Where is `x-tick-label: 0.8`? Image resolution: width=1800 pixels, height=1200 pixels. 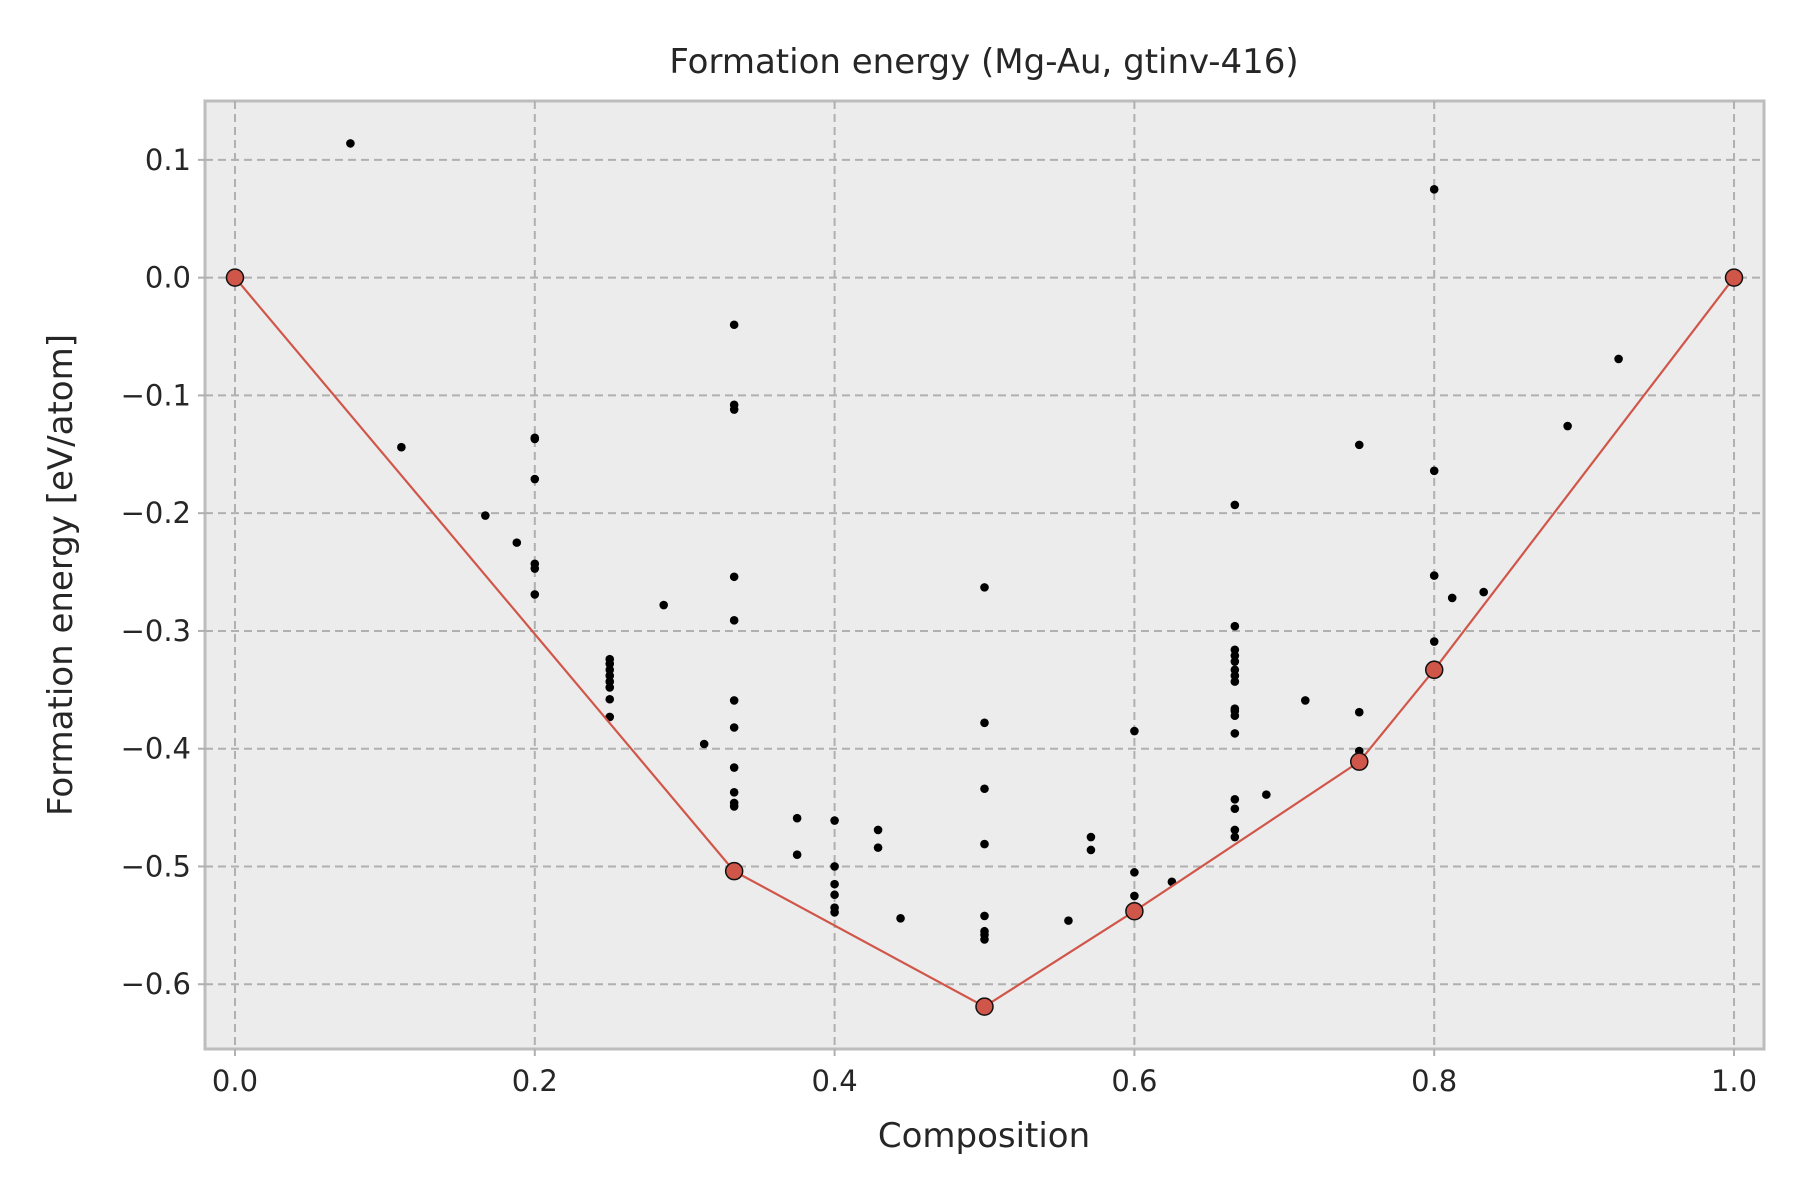 x-tick-label: 0.8 is located at coordinates (1434, 1081).